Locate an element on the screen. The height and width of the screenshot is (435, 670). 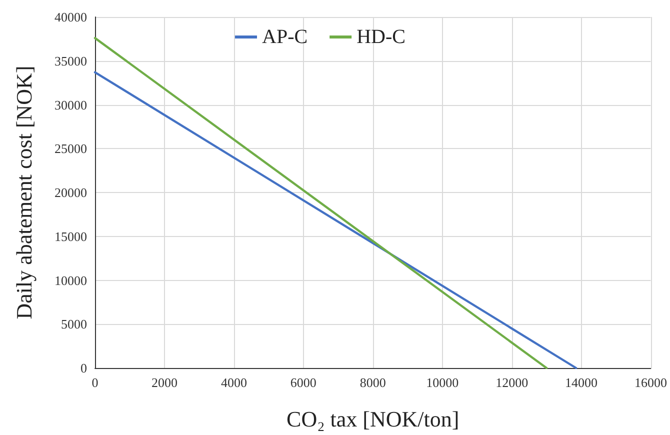
y-tick-label: 5000 is located at coordinates (74, 324).